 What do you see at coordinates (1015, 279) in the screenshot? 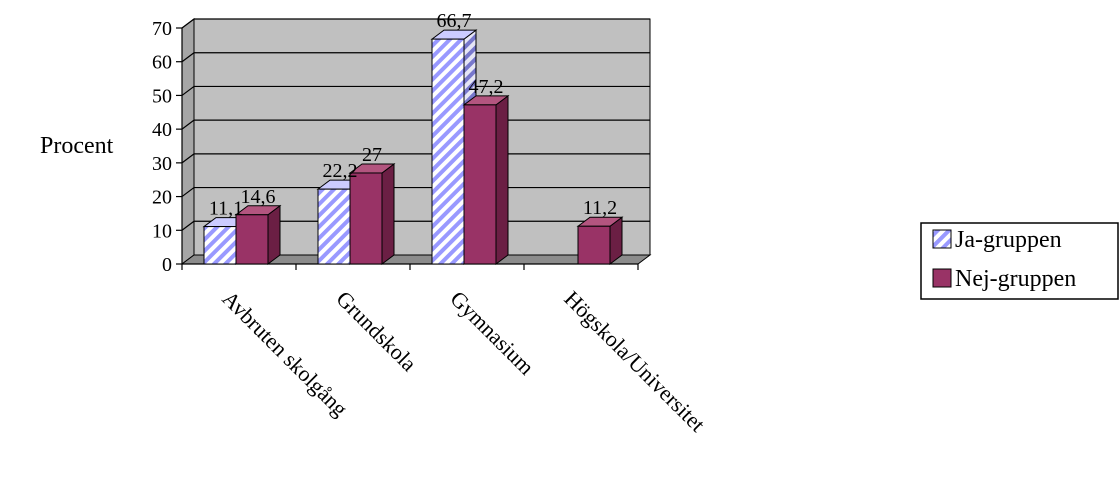
I see `legend-label-nej: Nej-gruppen` at bounding box center [1015, 279].